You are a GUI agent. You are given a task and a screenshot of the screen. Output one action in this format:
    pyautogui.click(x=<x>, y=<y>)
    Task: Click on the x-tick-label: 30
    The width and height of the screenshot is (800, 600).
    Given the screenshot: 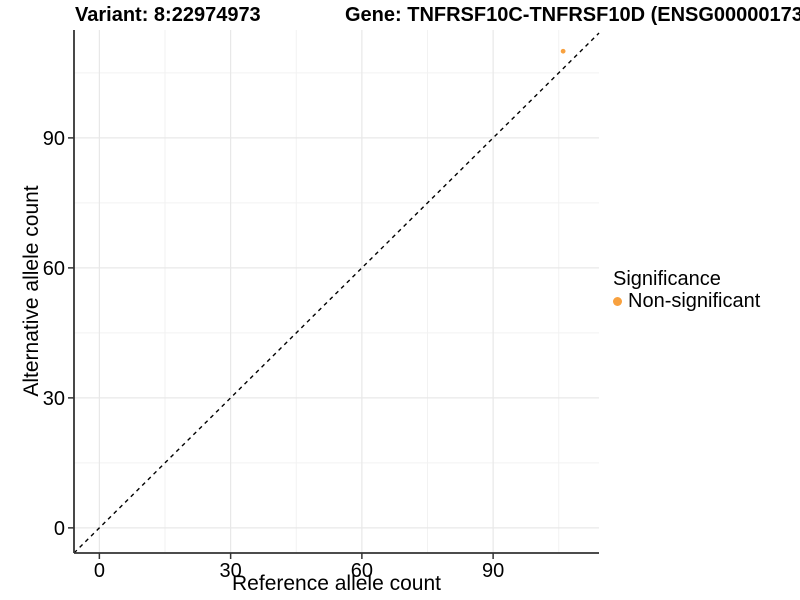 What is the action you would take?
    pyautogui.click(x=231, y=571)
    